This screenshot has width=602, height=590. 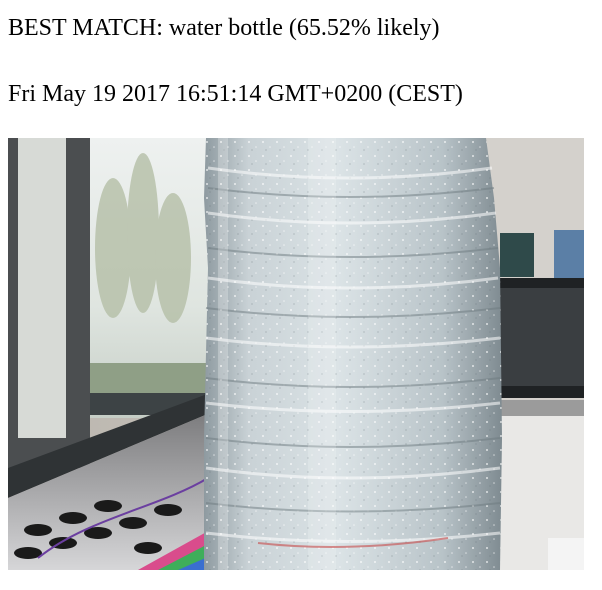 I want to click on best-match-prefix: BEST MATCH:, so click(x=88, y=28).